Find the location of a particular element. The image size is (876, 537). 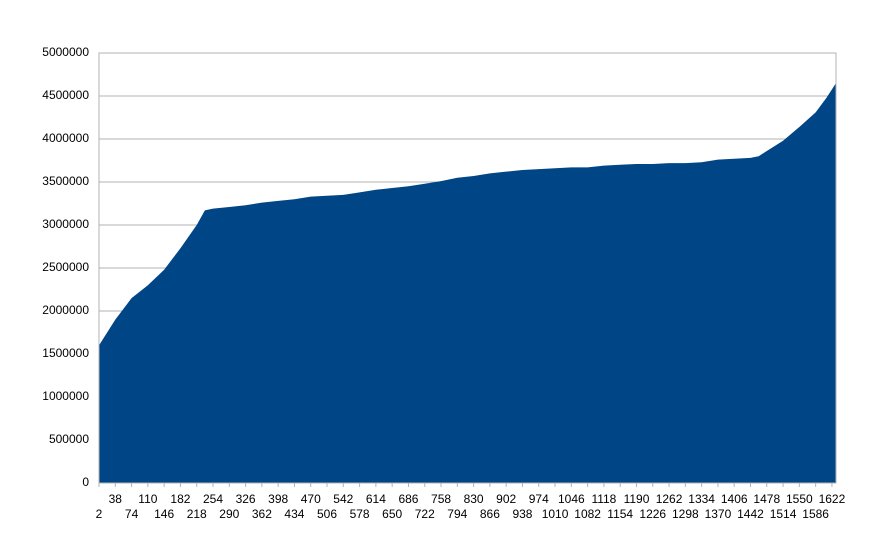

x-tick-label: 1550 is located at coordinates (799, 499).